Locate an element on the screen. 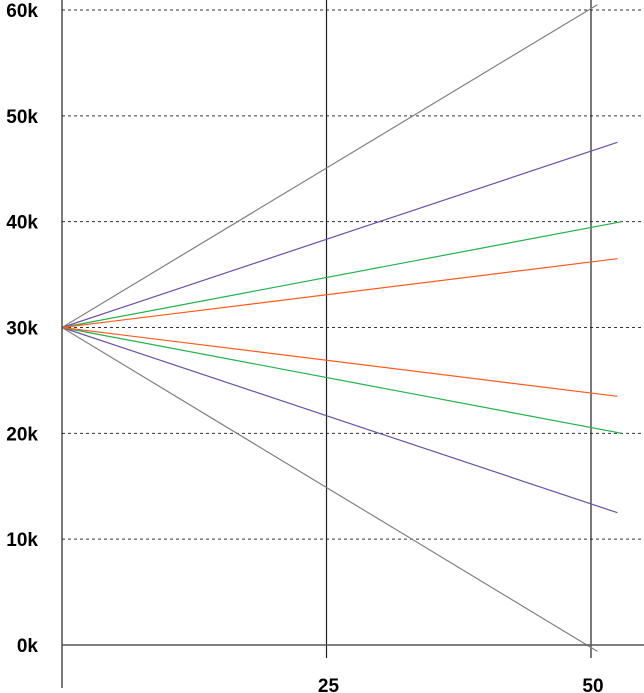  x-tick-label: 50 is located at coordinates (592, 684).